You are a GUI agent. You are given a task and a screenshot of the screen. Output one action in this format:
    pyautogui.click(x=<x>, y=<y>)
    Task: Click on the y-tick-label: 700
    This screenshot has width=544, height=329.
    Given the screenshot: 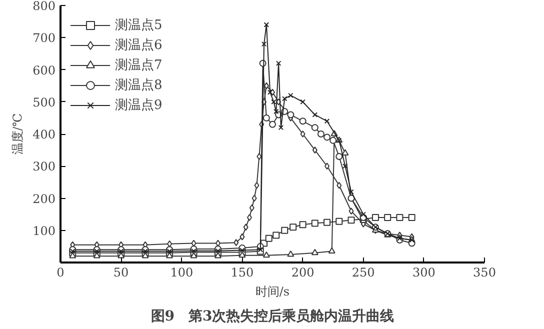 What is the action you would take?
    pyautogui.click(x=44, y=38)
    